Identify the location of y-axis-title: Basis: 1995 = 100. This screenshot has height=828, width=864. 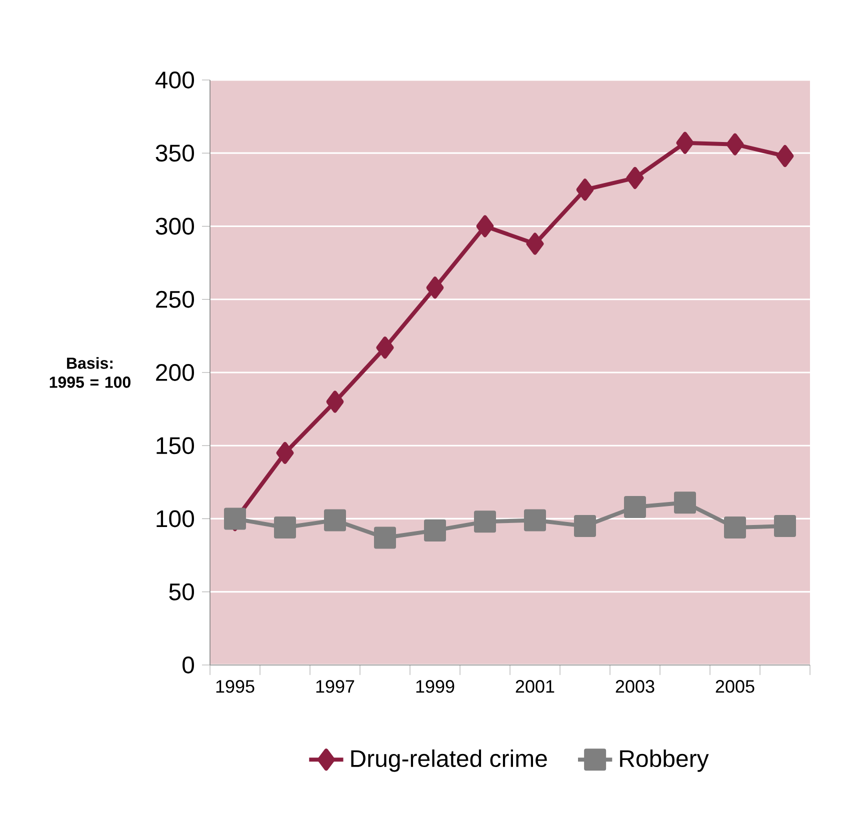
(90, 372).